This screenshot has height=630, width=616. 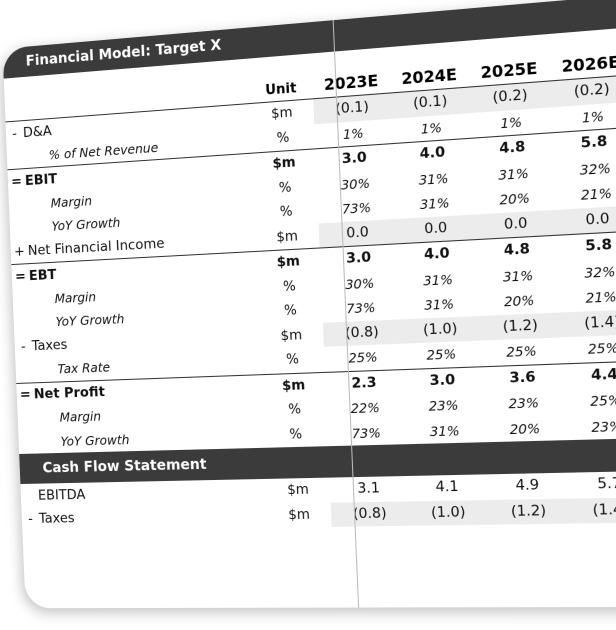 I want to click on row-label: Tax Rate, so click(x=84, y=368).